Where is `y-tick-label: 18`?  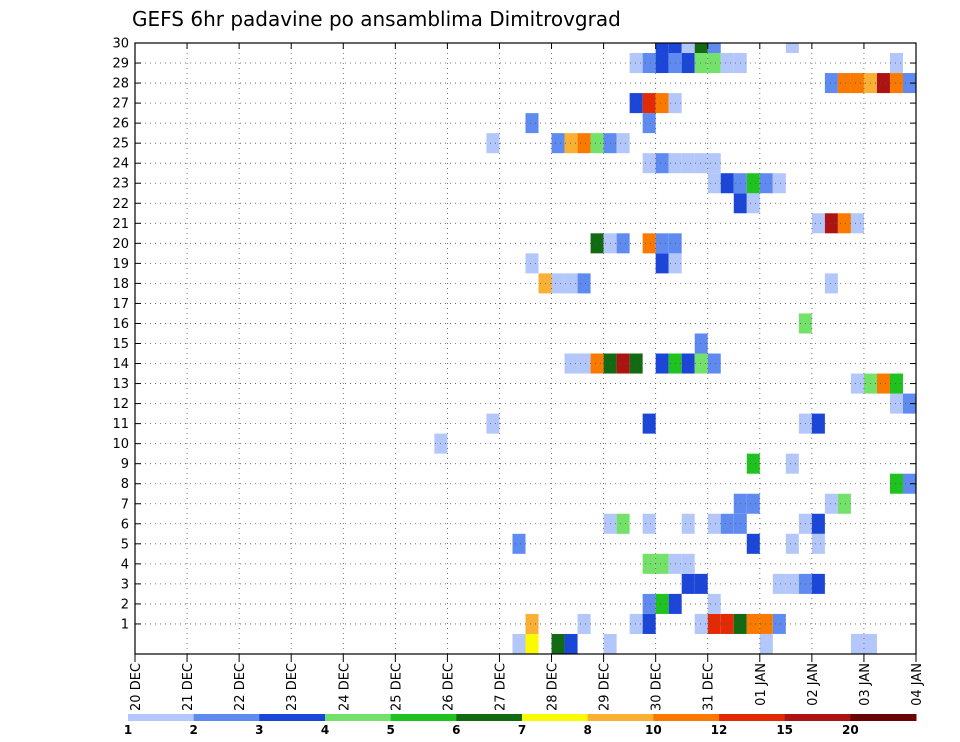
y-tick-label: 18 is located at coordinates (120, 284).